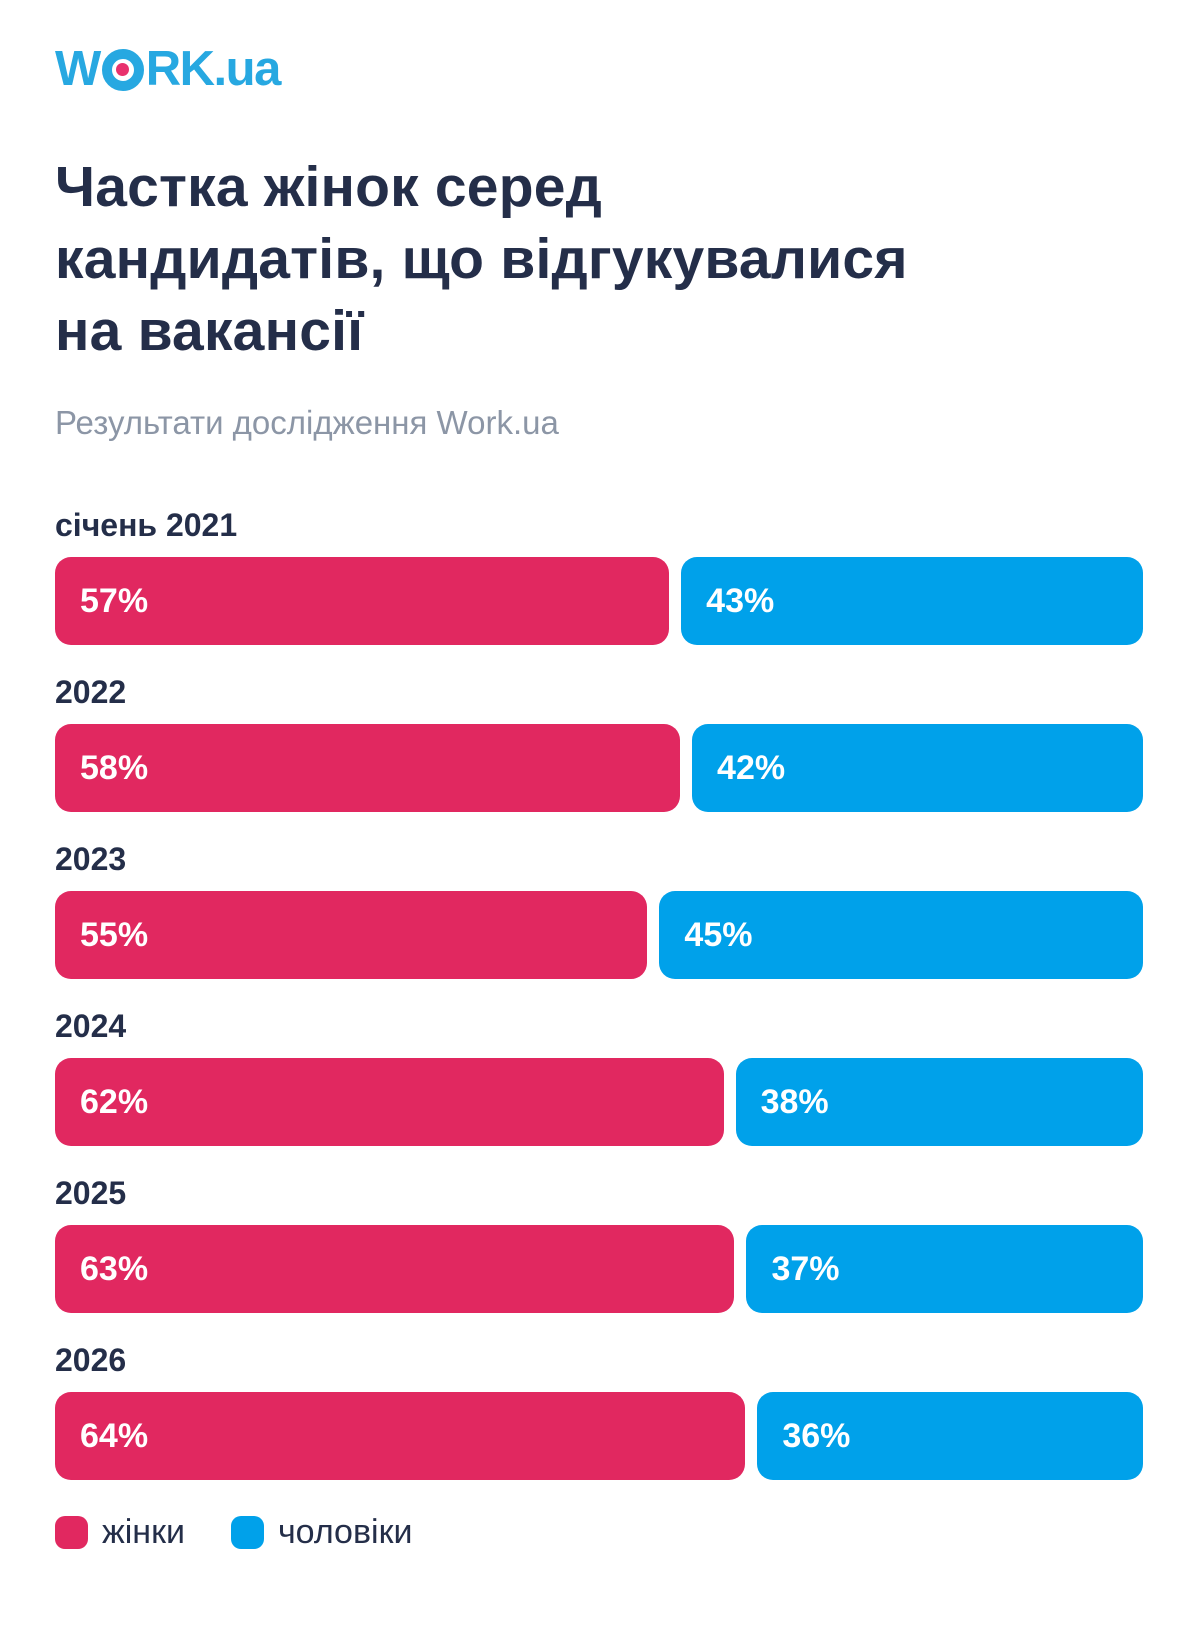 The height and width of the screenshot is (1649, 1200). I want to click on men-bar-value: 37%, so click(805, 1268).